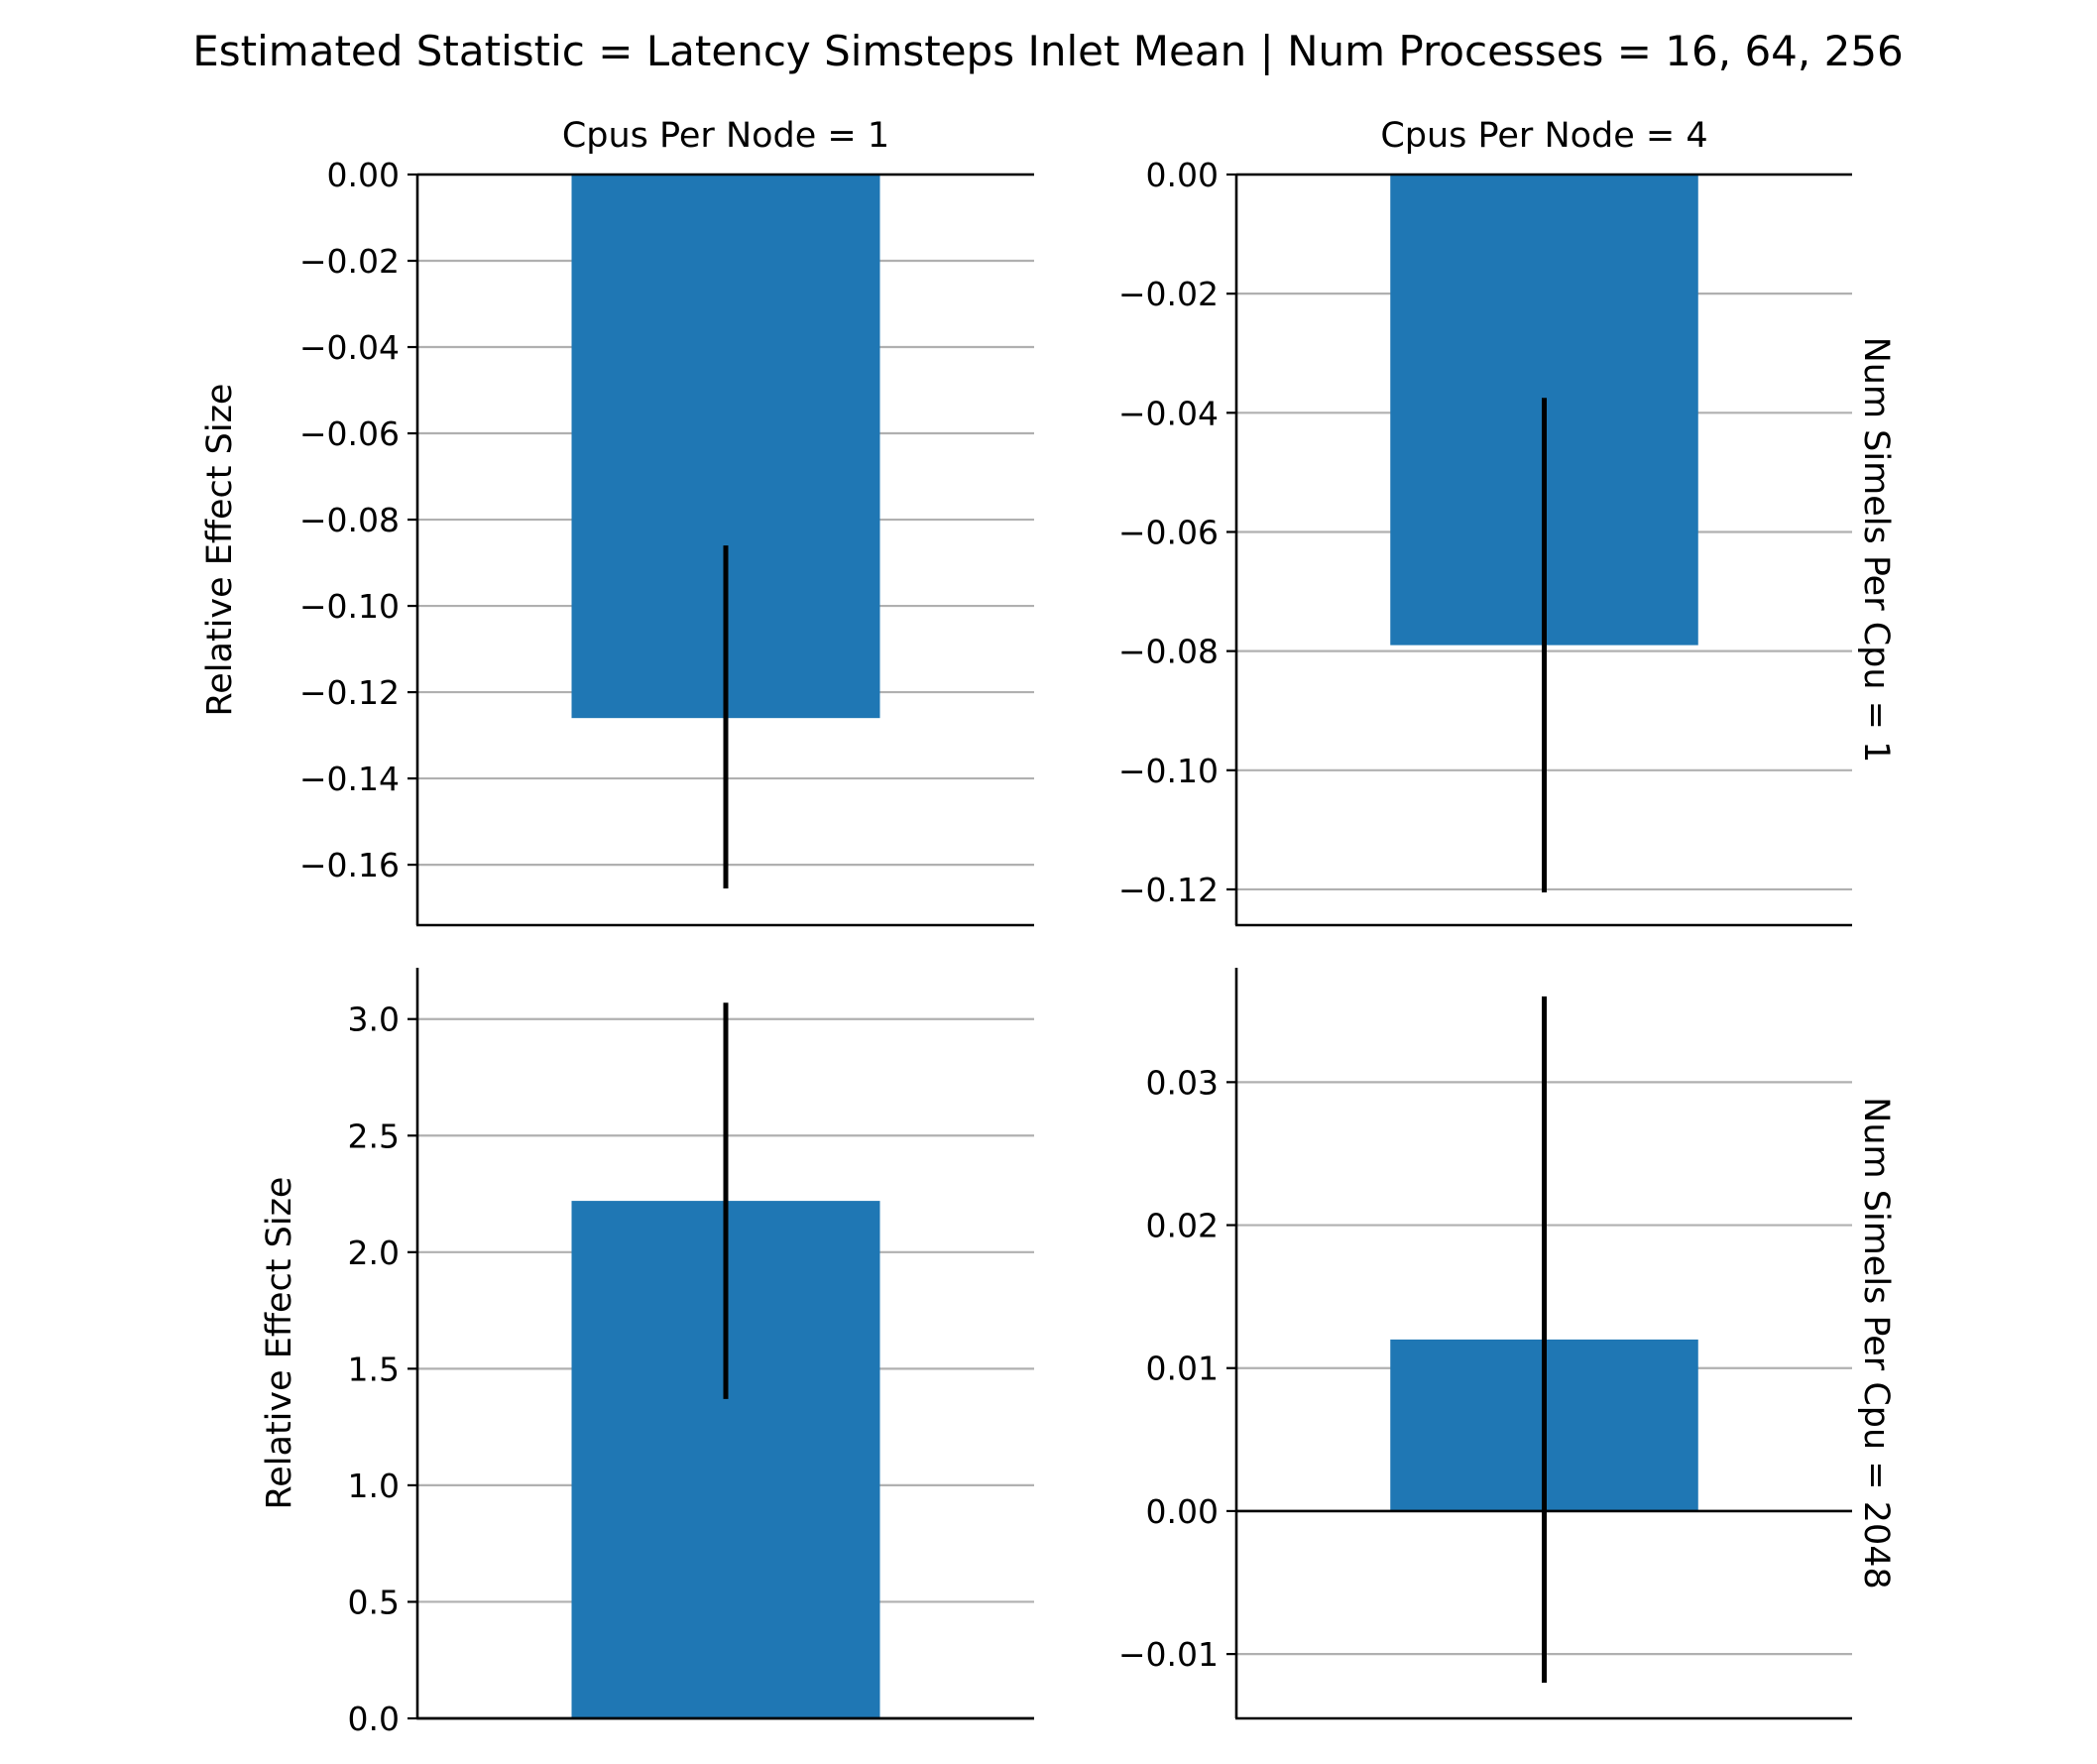 The image size is (2097, 1764). What do you see at coordinates (725, 136) in the screenshot?
I see `panel-top-left-col-title: Cpus Per Node = 1` at bounding box center [725, 136].